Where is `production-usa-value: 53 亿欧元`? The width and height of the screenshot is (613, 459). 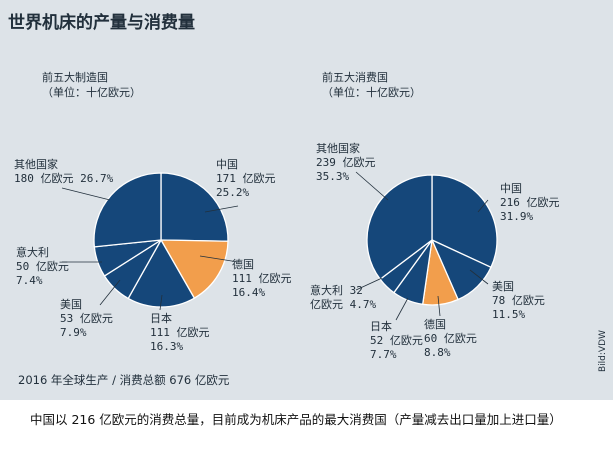 production-usa-value: 53 亿欧元 is located at coordinates (86, 318).